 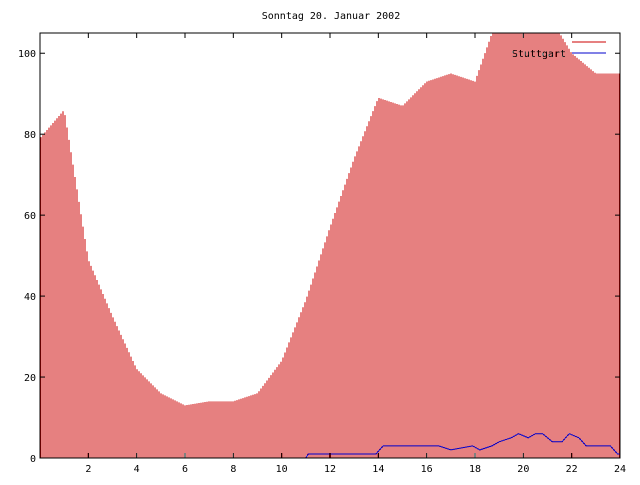 I want to click on y-tick-label: 20, so click(x=30, y=378).